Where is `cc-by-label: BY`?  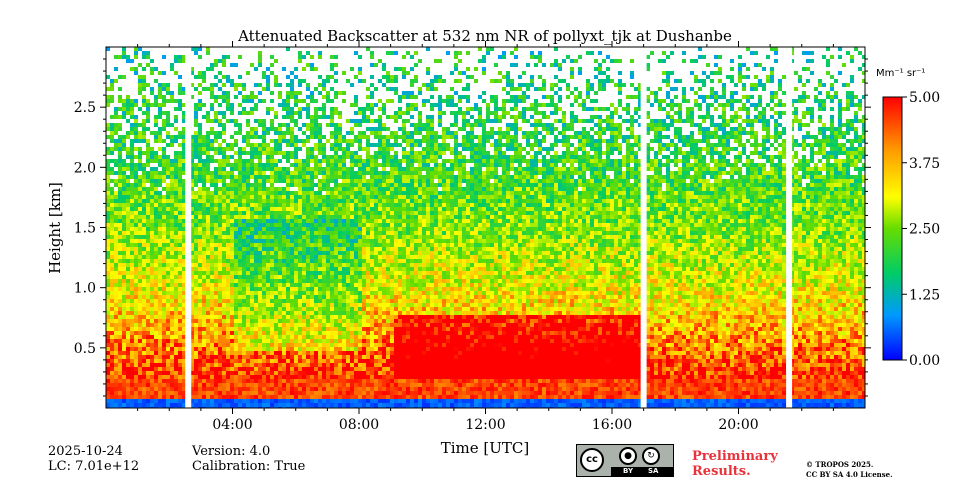
cc-by-label: BY is located at coordinates (628, 471).